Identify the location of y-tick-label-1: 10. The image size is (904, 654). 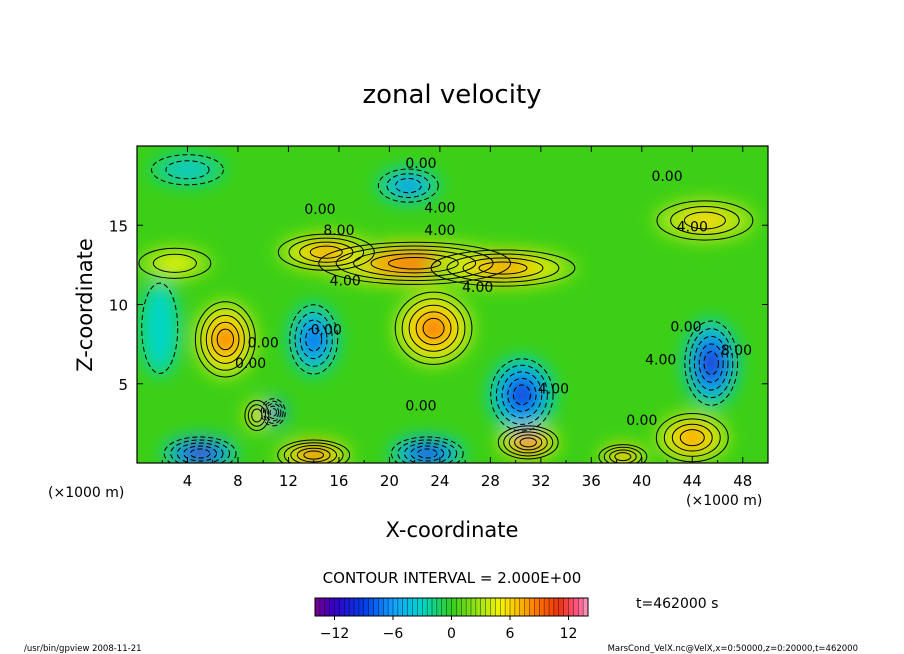
(118, 306).